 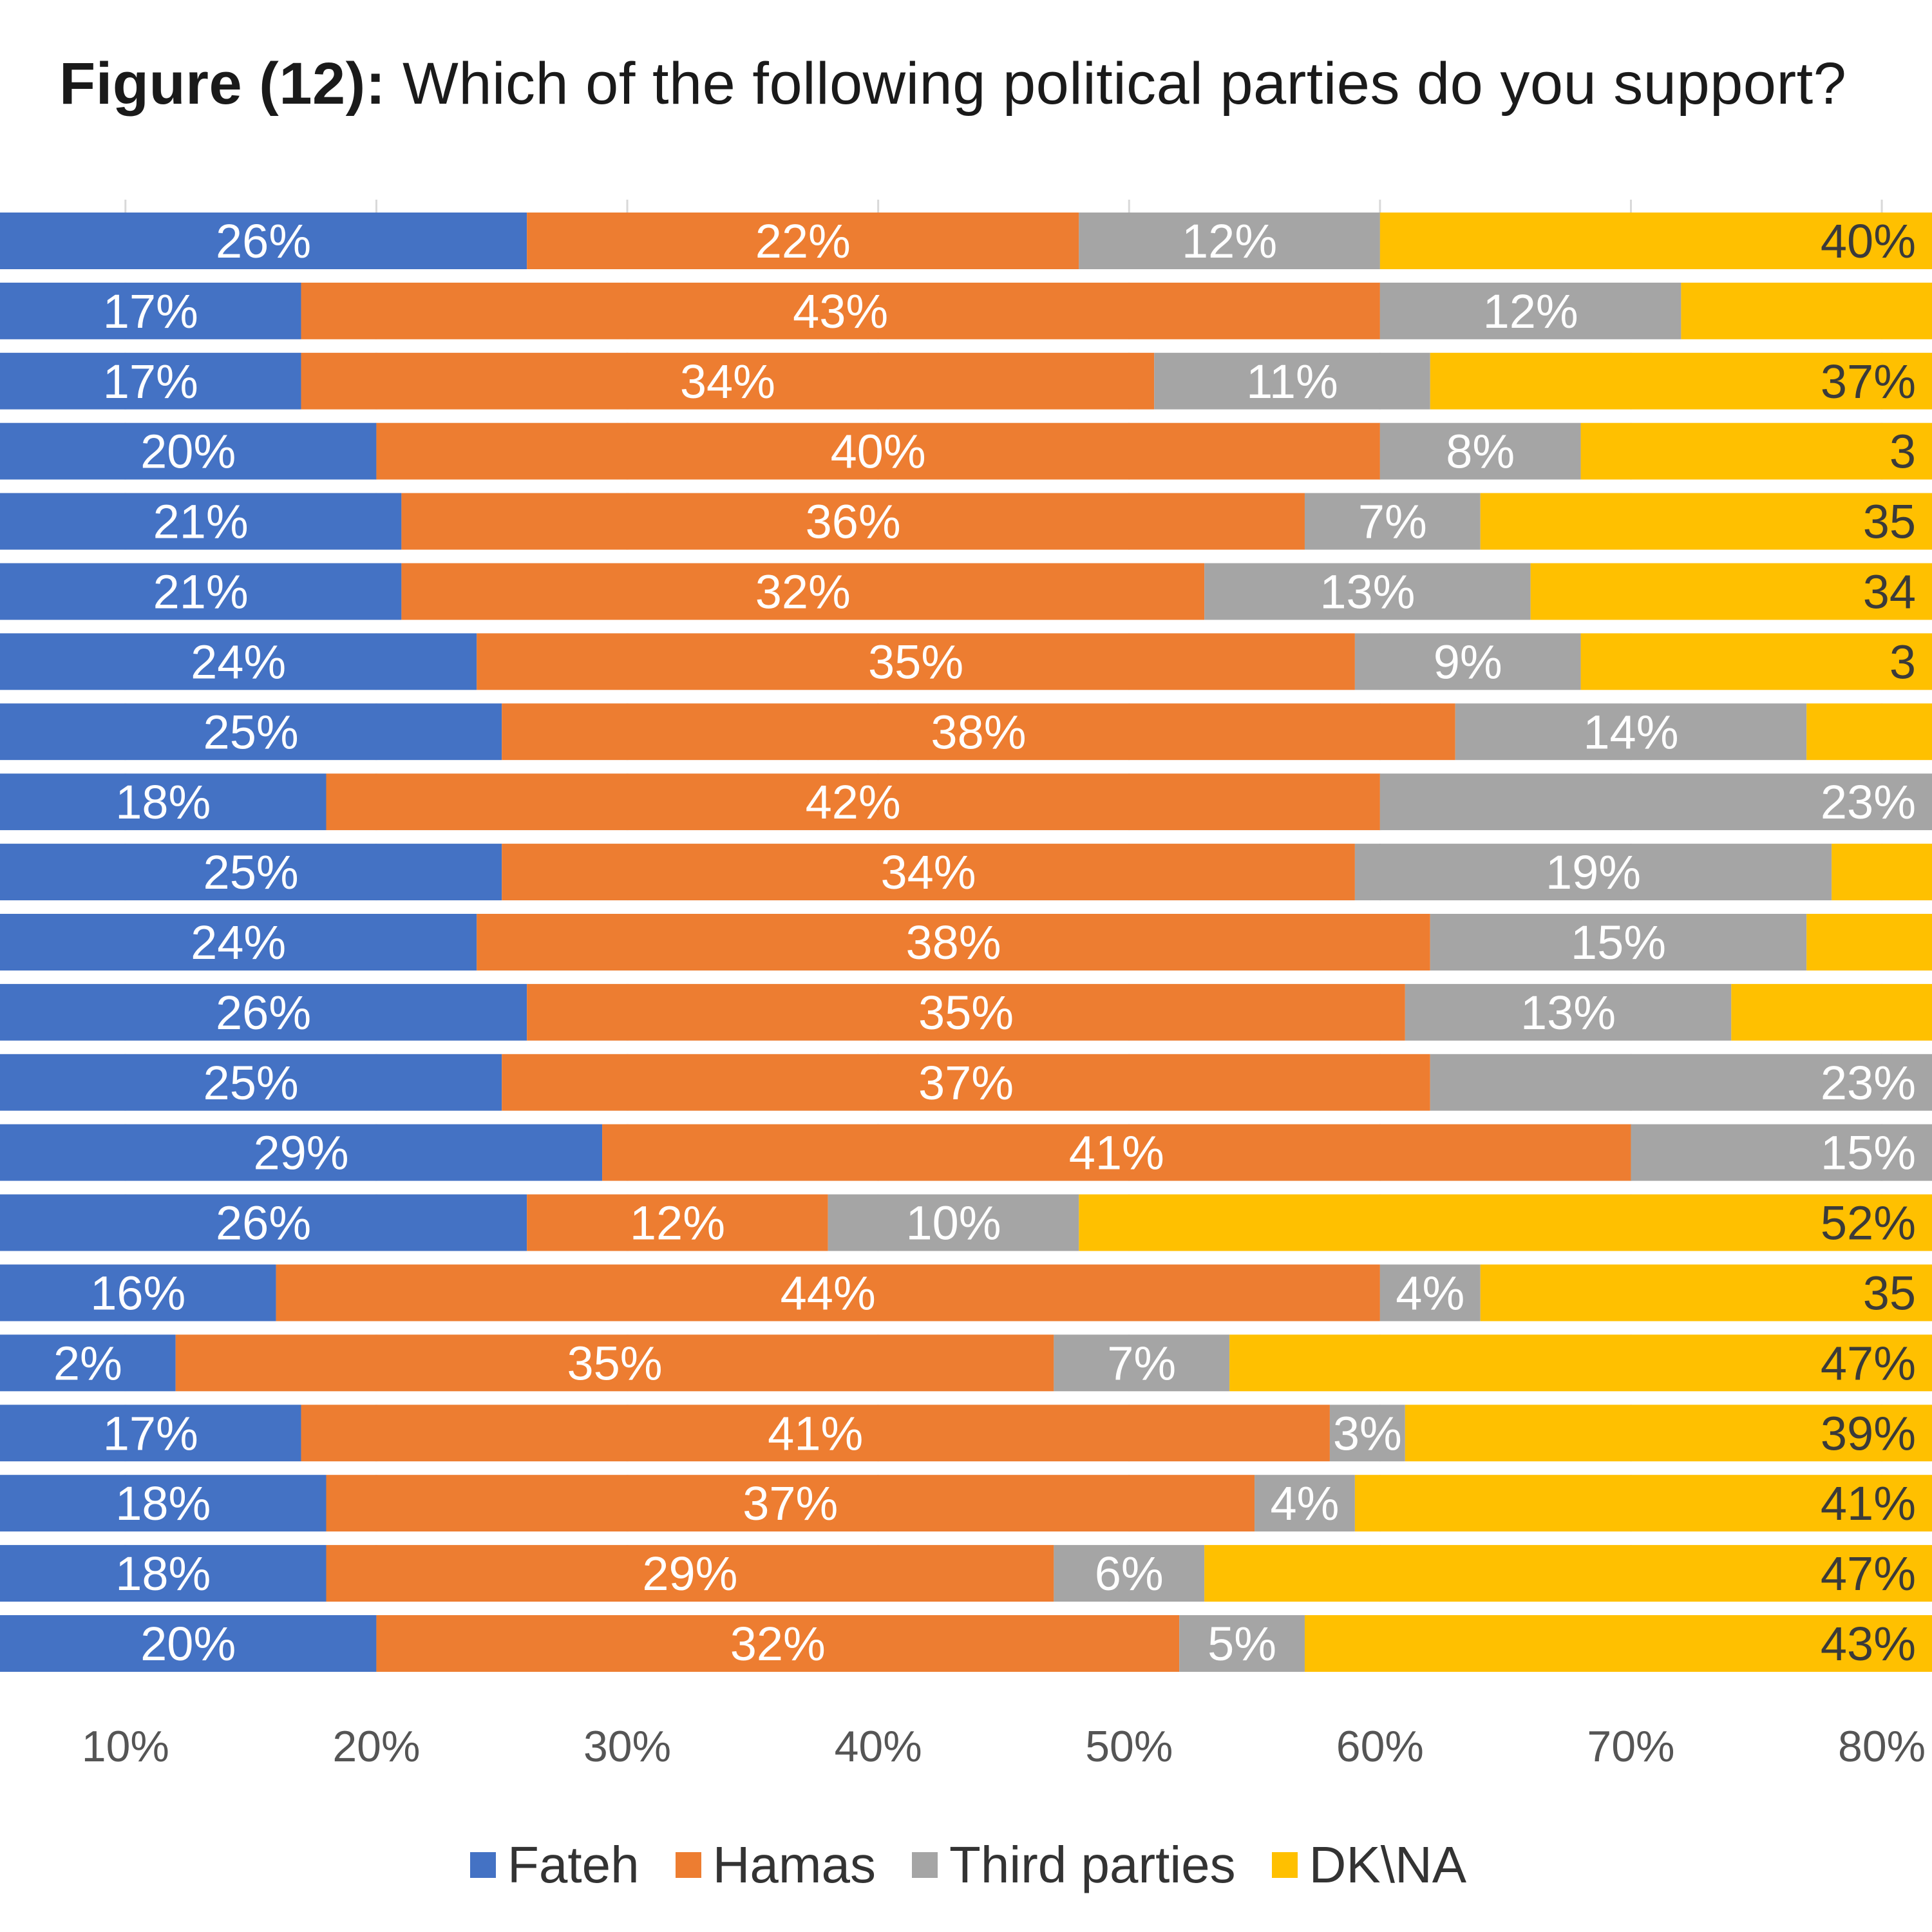 I want to click on value-label: 39%, so click(x=1869, y=1433).